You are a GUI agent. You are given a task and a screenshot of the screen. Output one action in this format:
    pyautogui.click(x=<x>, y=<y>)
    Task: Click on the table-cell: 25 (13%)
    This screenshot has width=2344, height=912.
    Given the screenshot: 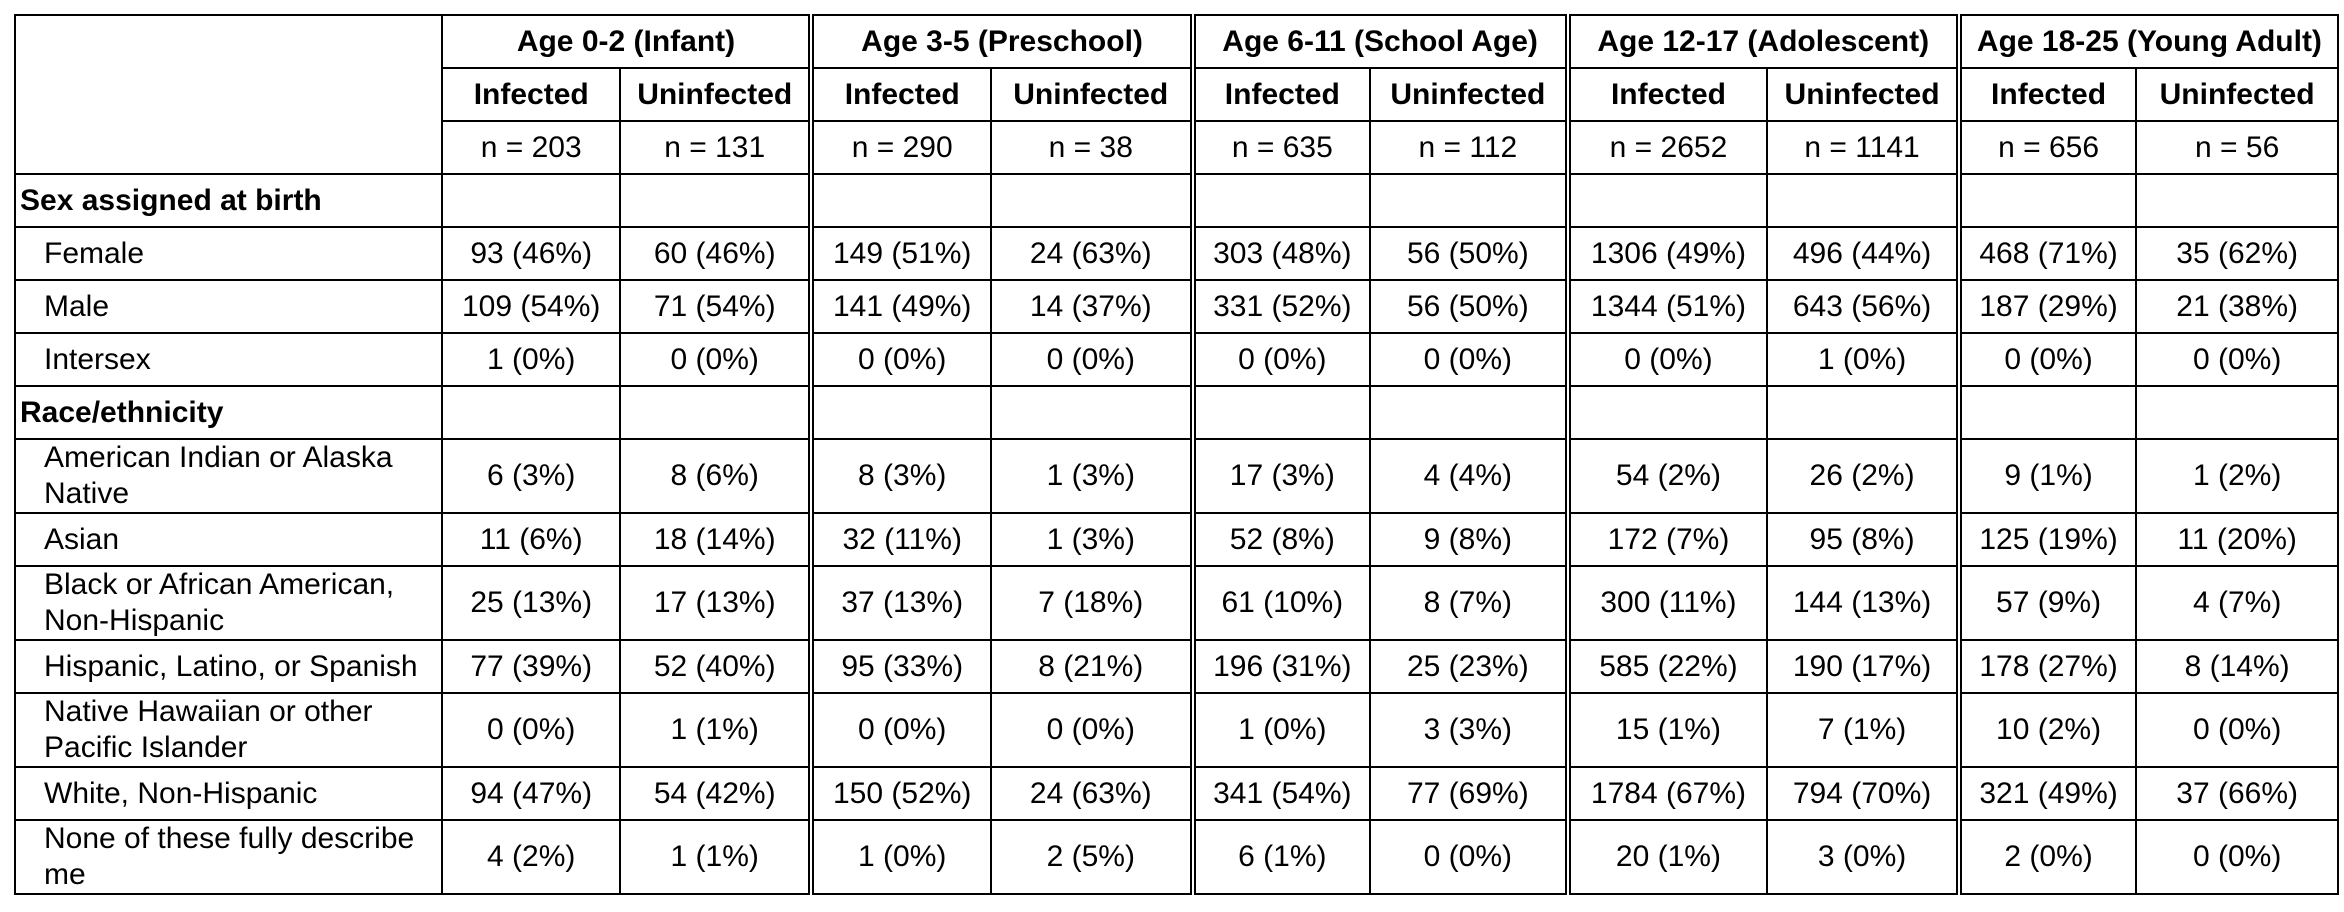 What is the action you would take?
    pyautogui.click(x=531, y=603)
    